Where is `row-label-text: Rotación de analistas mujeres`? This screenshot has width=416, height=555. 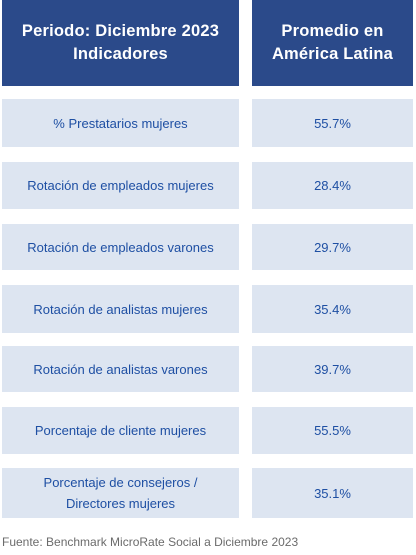
row-label-text: Rotación de analistas mujeres is located at coordinates (120, 309).